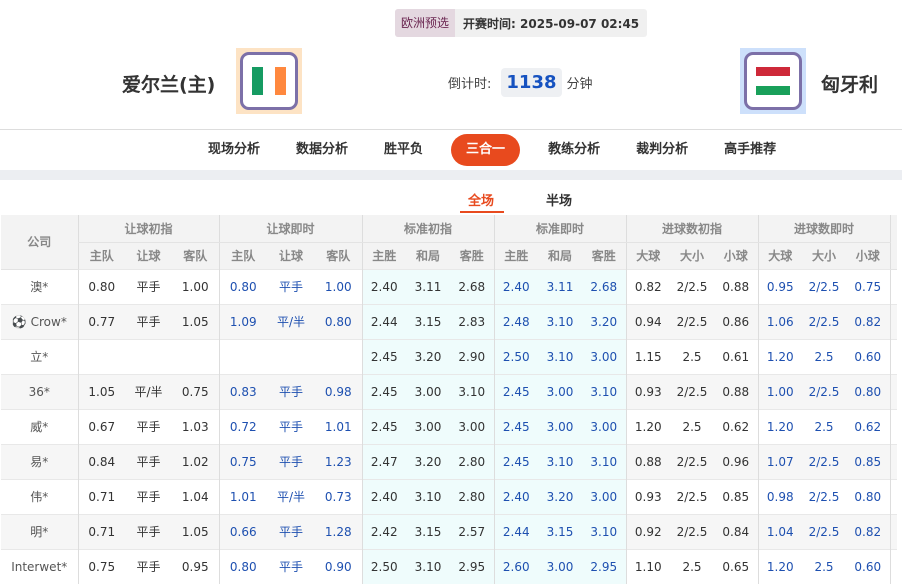  Describe the element at coordinates (242, 391) in the screenshot. I see `odds-cell: 0.83` at that location.